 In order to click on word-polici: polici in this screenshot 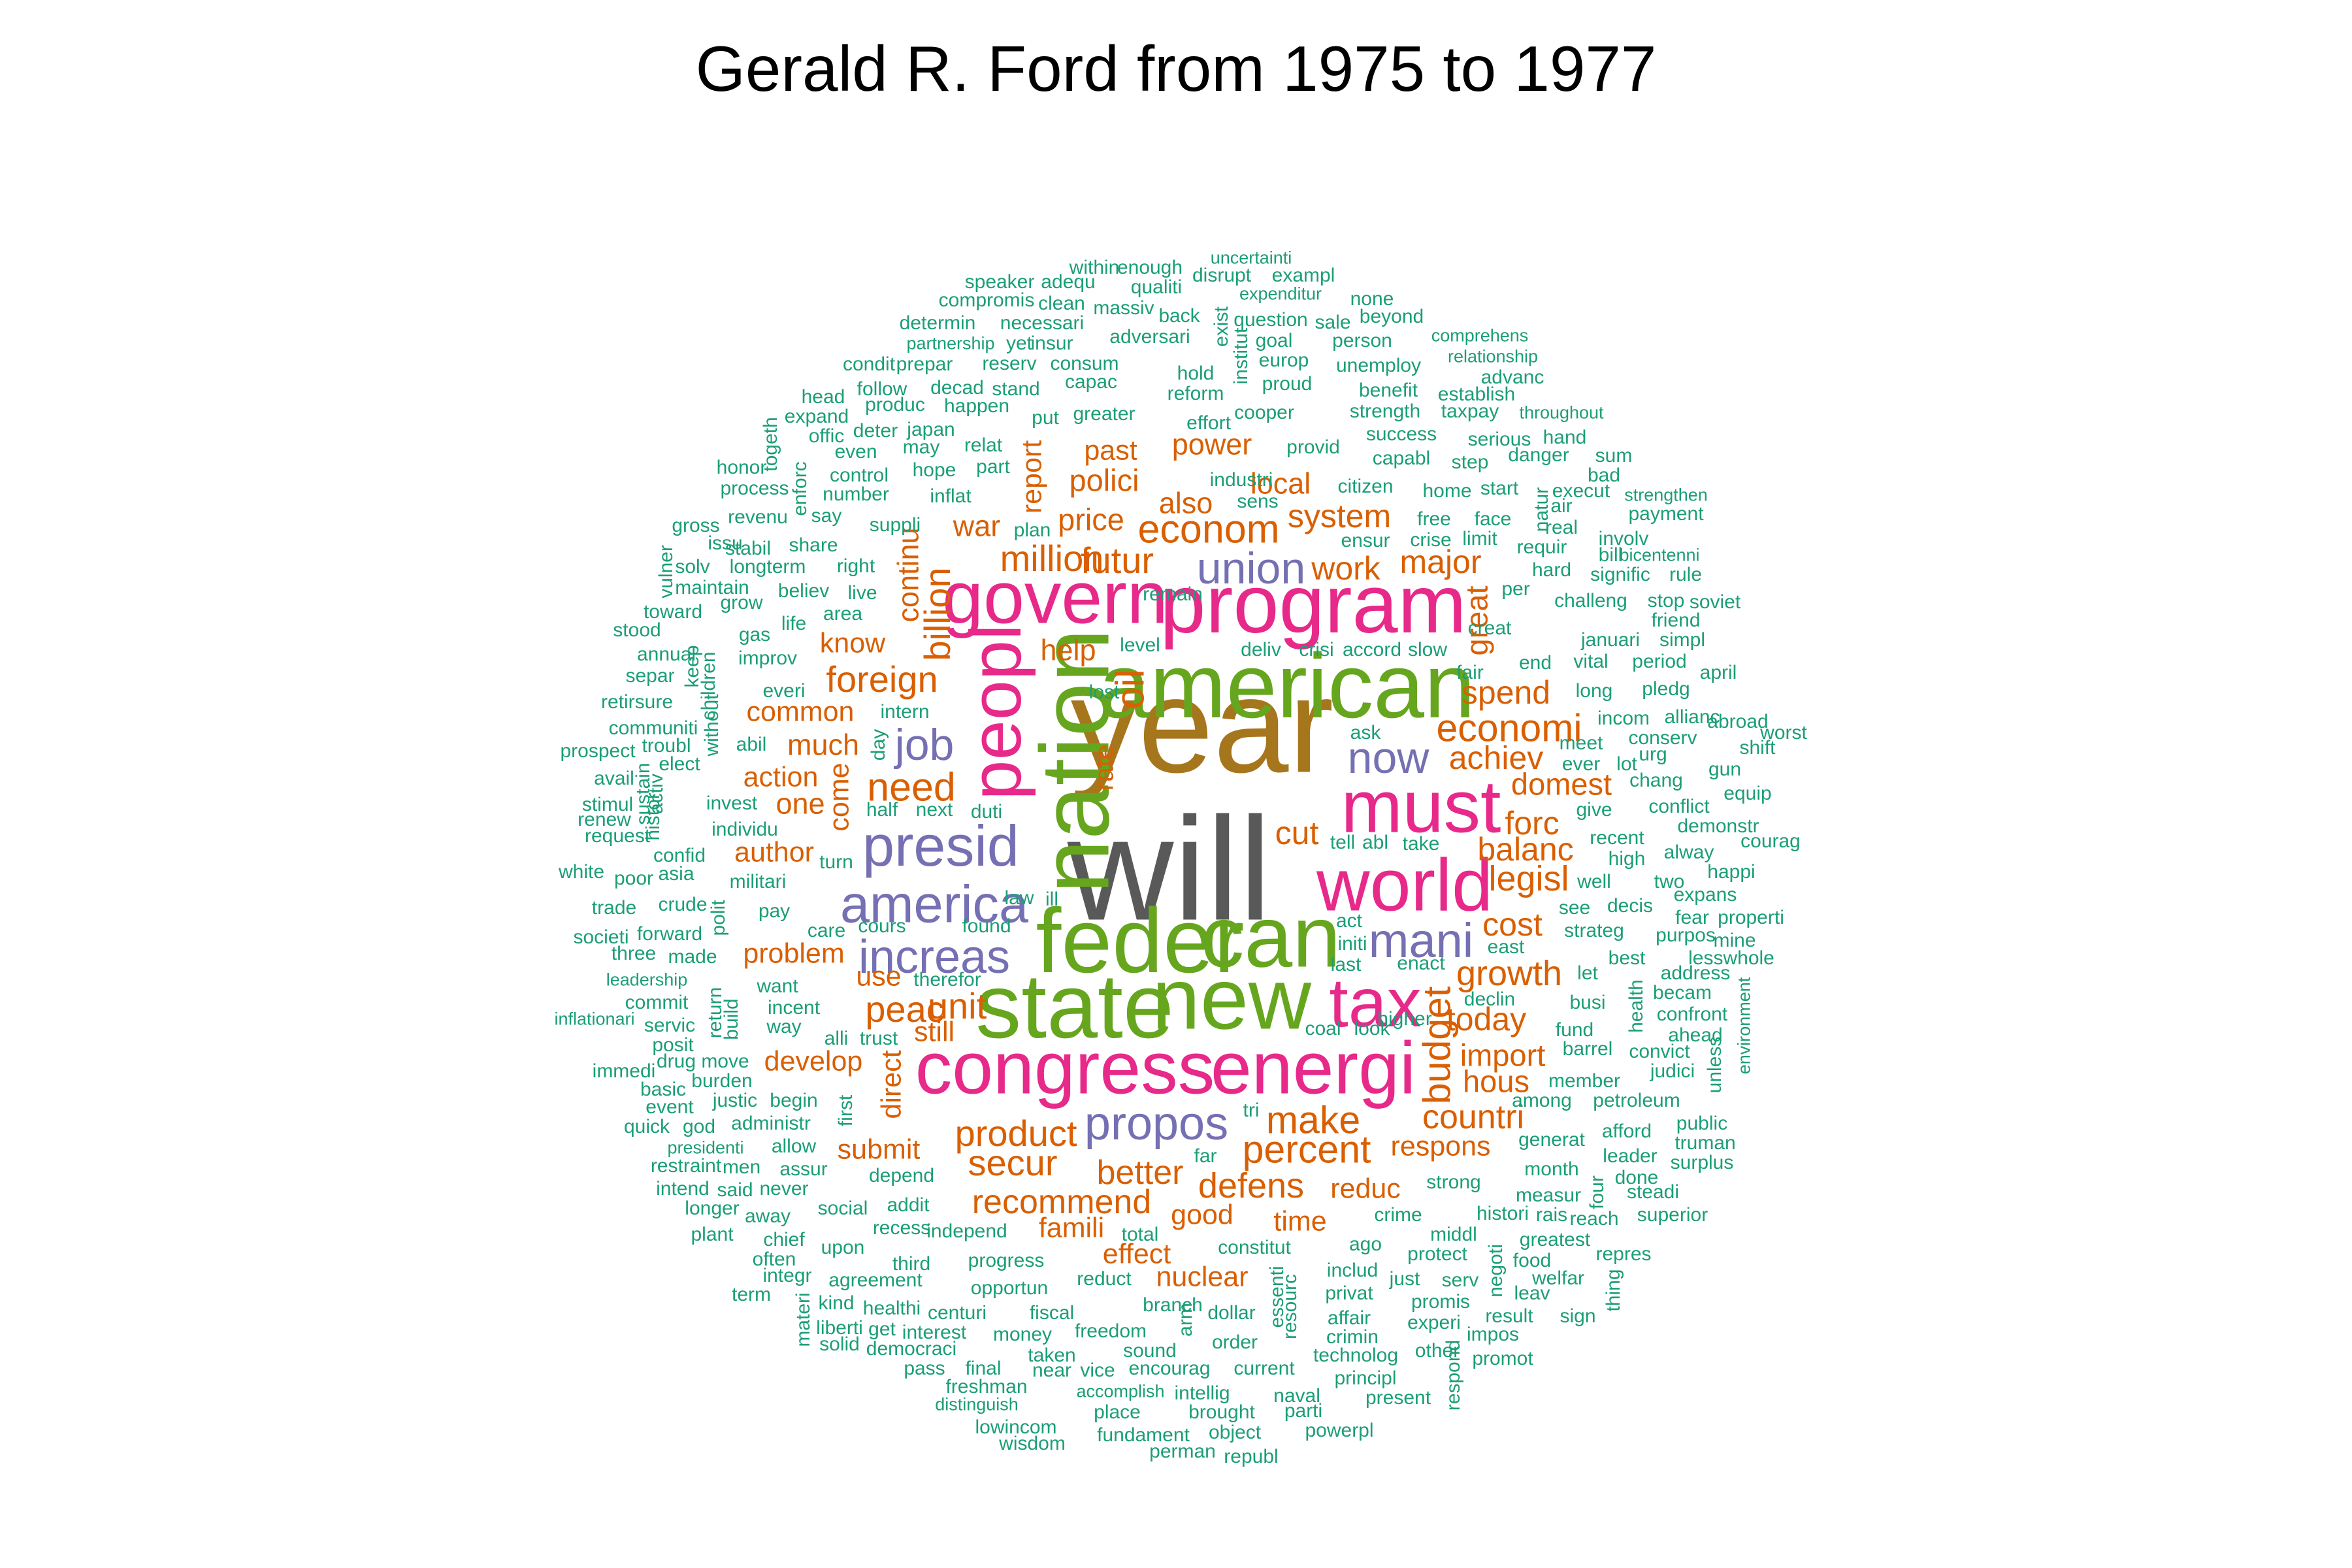, I will do `click(1104, 480)`.